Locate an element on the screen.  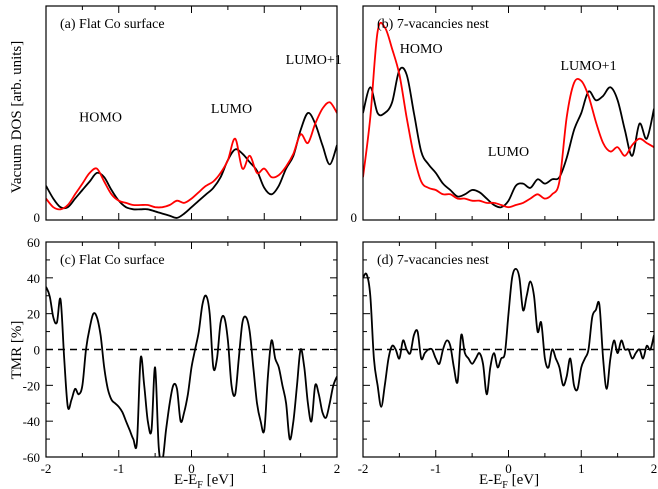
y-tick-label: -60 is located at coordinates (31, 457).